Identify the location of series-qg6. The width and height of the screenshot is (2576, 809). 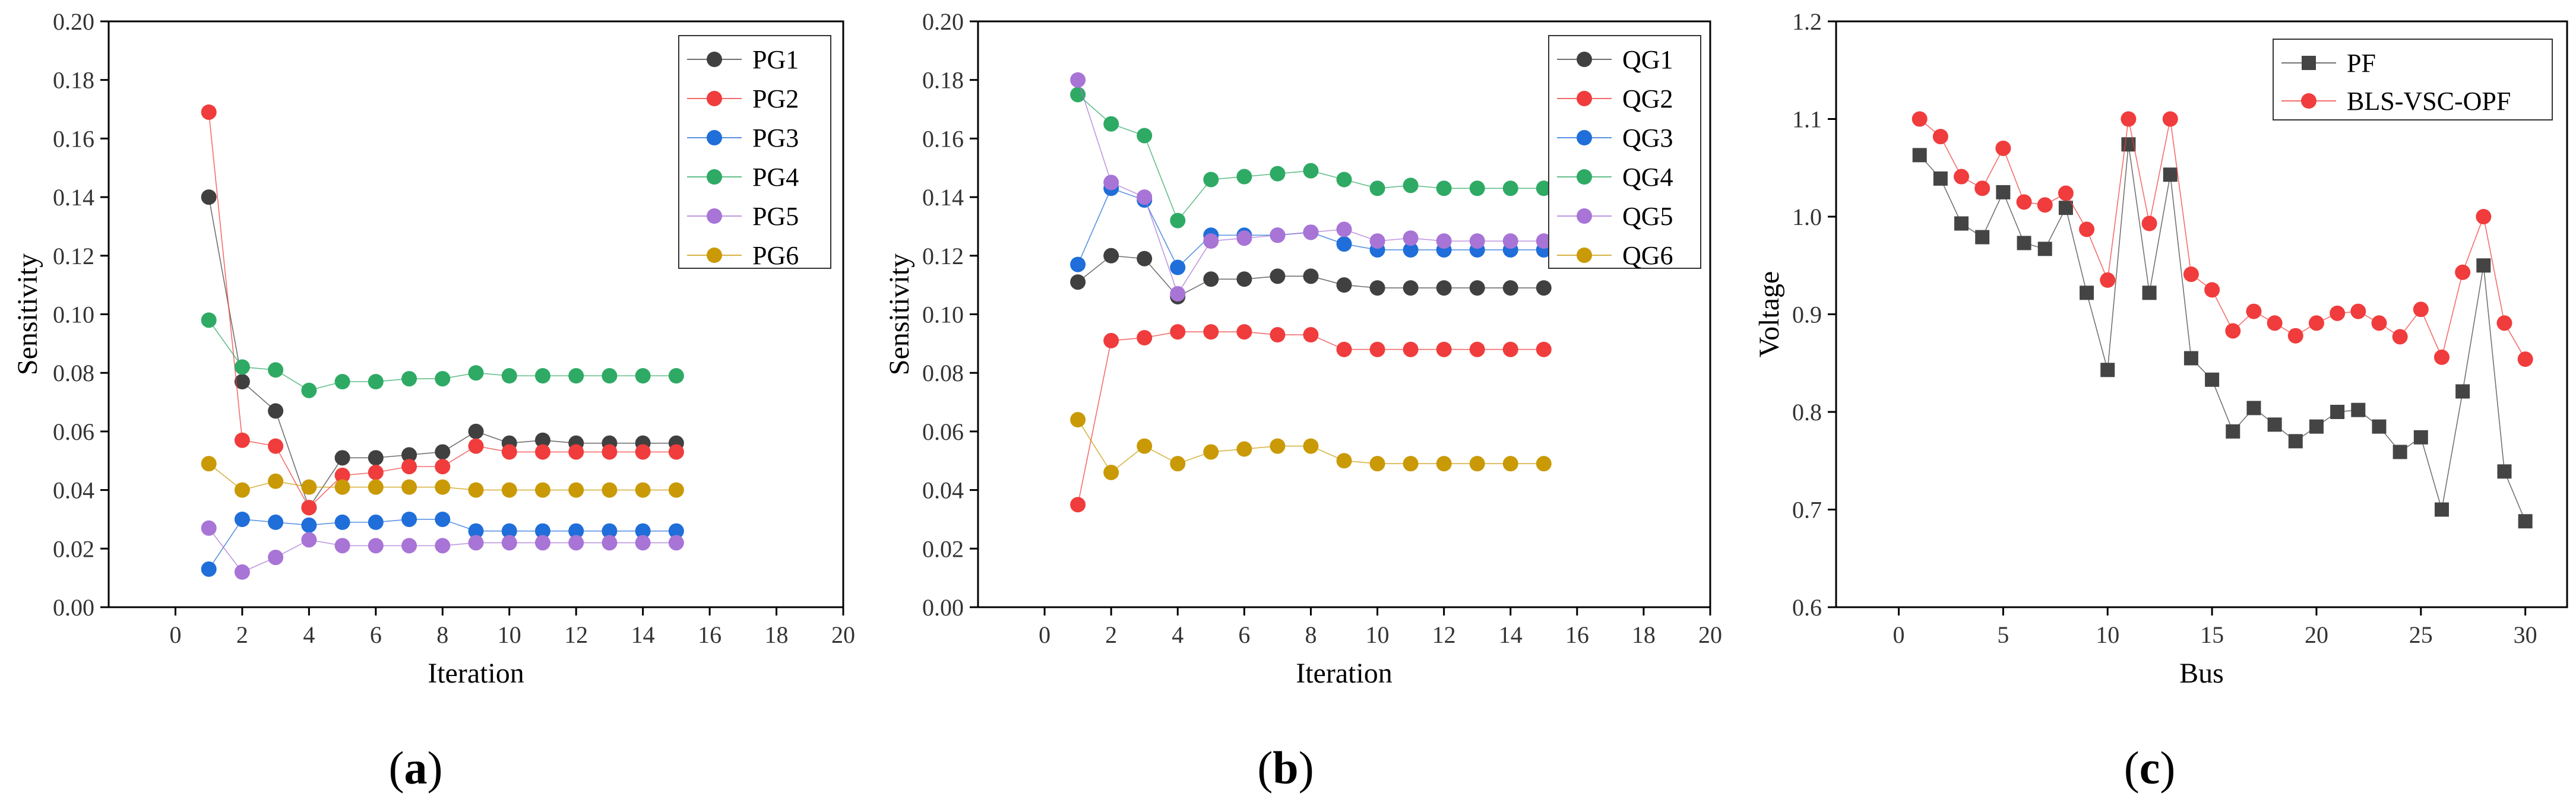
(1311, 446).